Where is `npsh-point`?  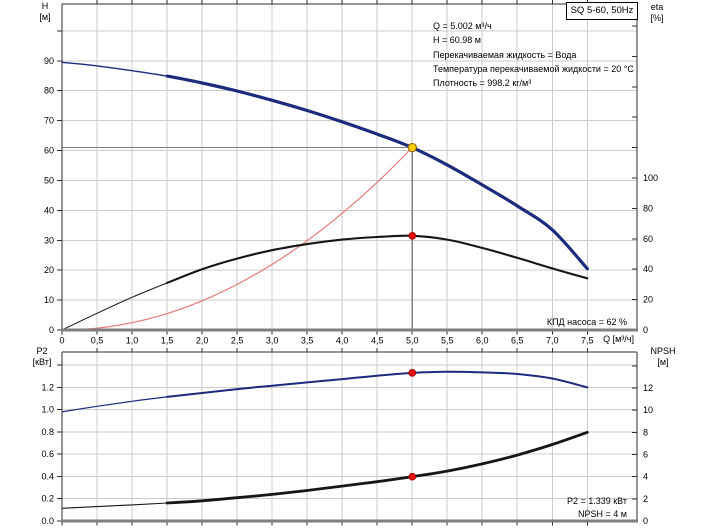 npsh-point is located at coordinates (412, 476).